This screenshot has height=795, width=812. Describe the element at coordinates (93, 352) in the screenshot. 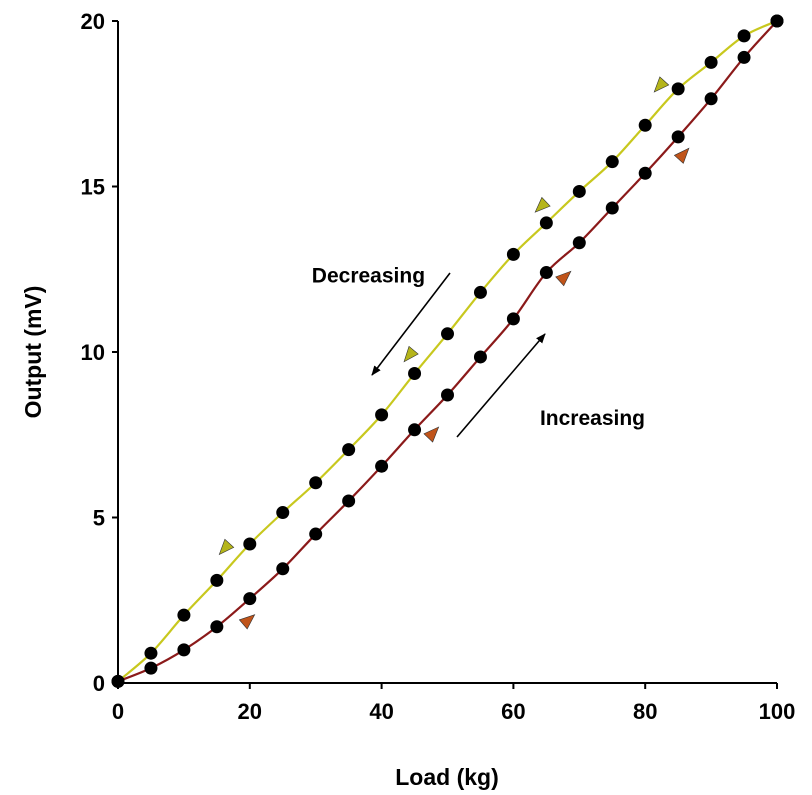

I see `y-tick-label: 10` at that location.